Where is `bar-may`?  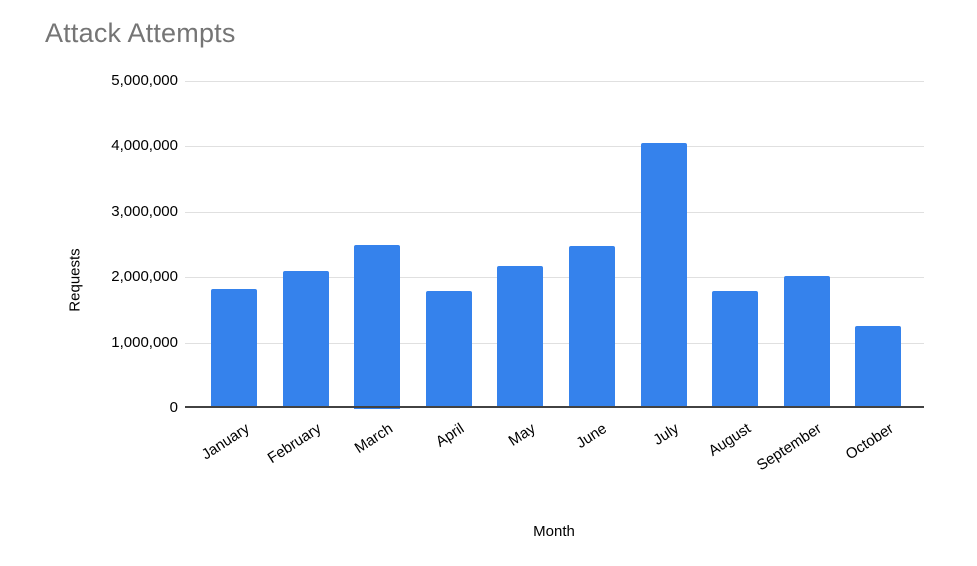 bar-may is located at coordinates (520, 337).